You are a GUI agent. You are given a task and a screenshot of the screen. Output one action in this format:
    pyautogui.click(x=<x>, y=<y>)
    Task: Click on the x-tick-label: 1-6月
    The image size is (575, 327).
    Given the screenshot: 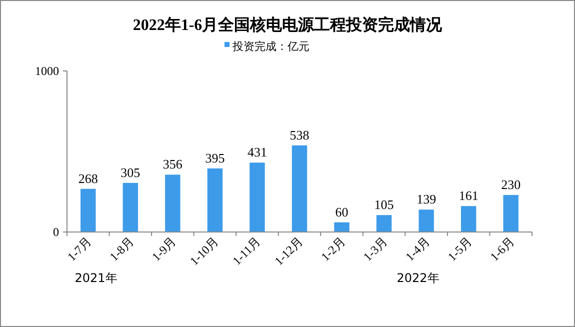 What is the action you would take?
    pyautogui.click(x=502, y=249)
    